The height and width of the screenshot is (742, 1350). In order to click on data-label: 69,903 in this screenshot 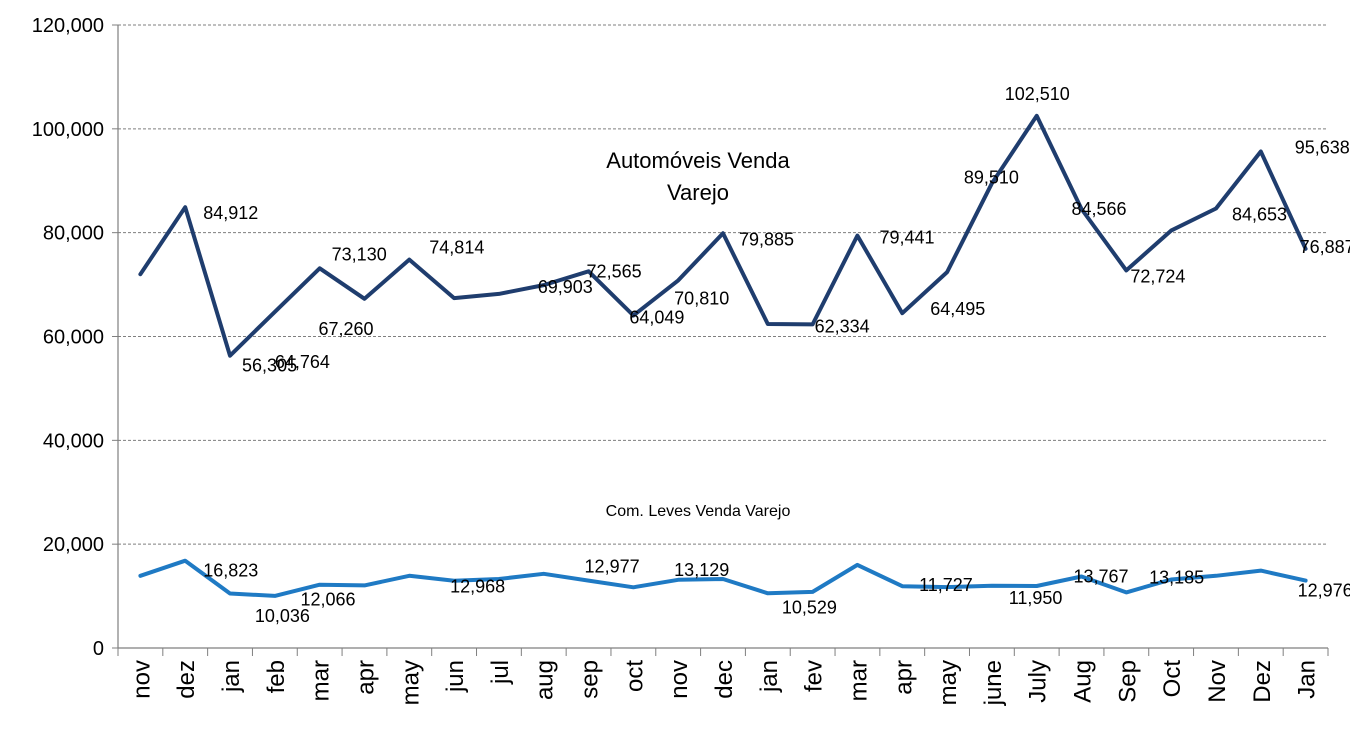, I will do `click(565, 287)`.